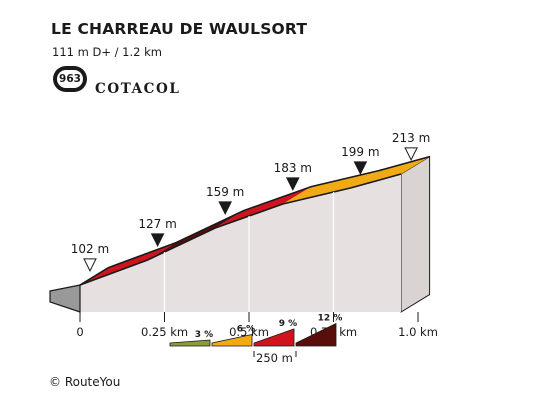 The image size is (550, 400). Describe the element at coordinates (179, 29) in the screenshot. I see `chart-title: LE CHARREAU DE WAULSORT` at that location.